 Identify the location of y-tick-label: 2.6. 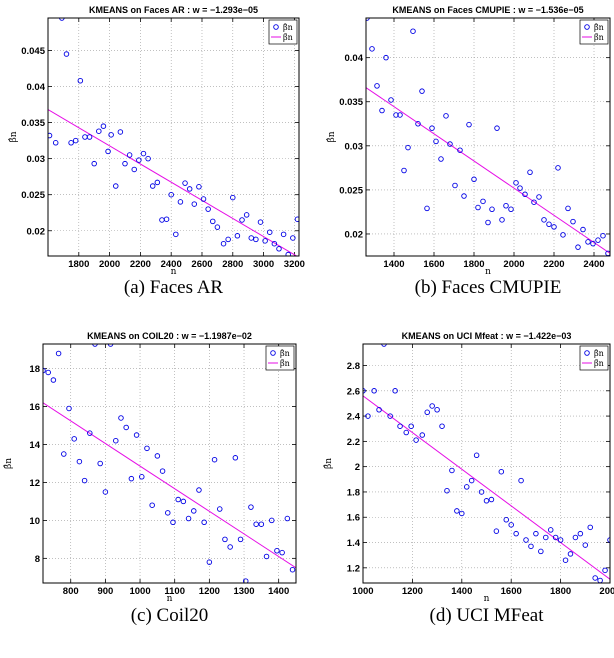
(353, 391).